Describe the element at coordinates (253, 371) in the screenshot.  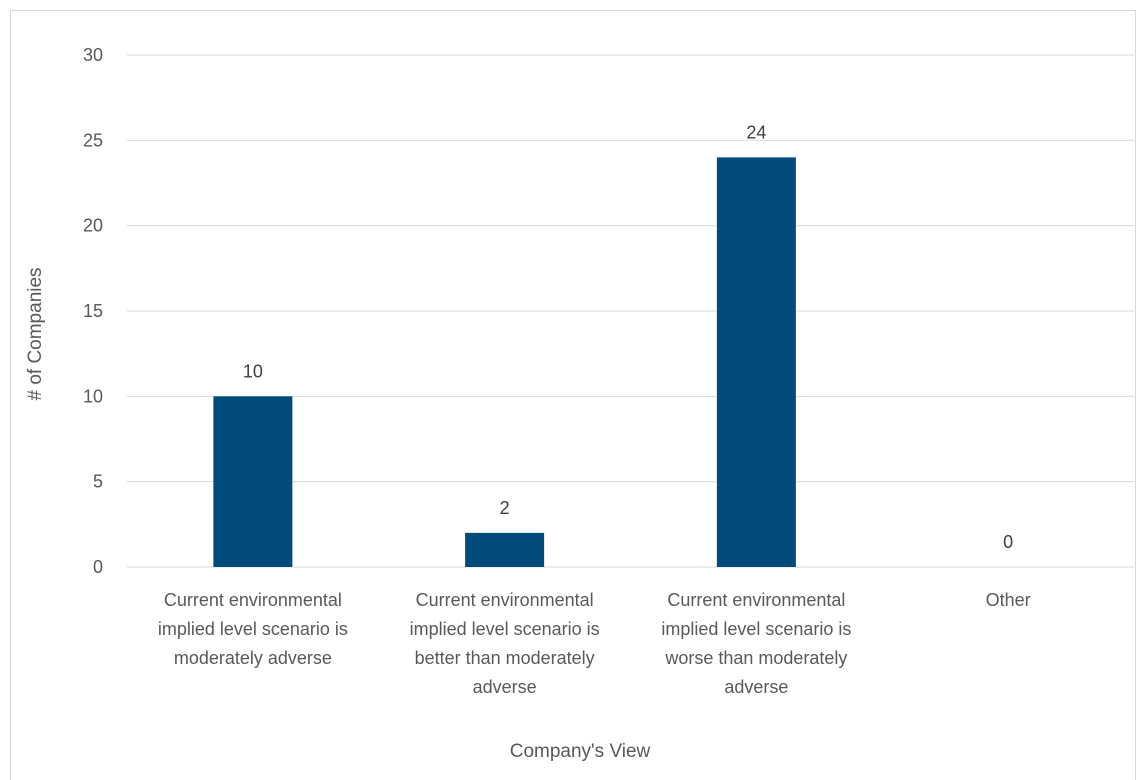
I see `data-label: 10` at that location.